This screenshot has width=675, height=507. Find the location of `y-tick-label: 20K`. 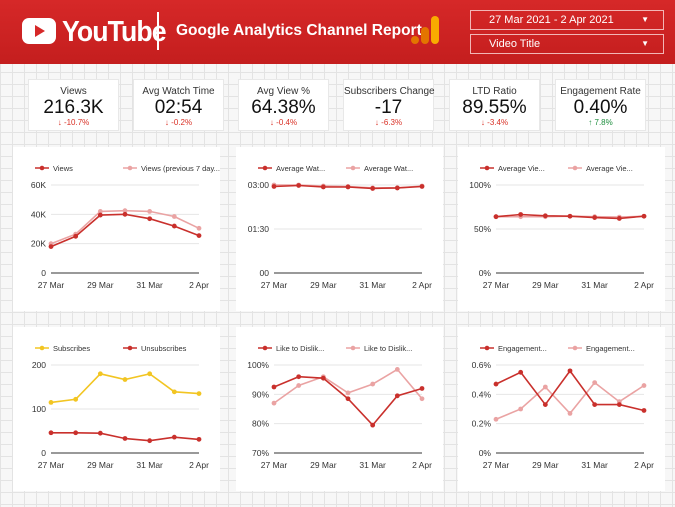

y-tick-label: 20K is located at coordinates (38, 244).